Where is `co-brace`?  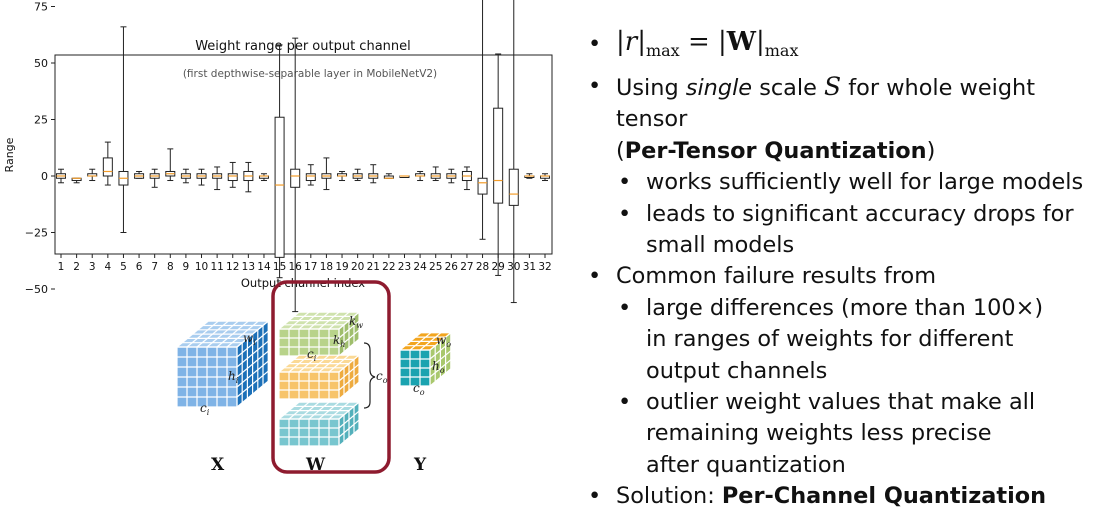 co-brace is located at coordinates (369, 375).